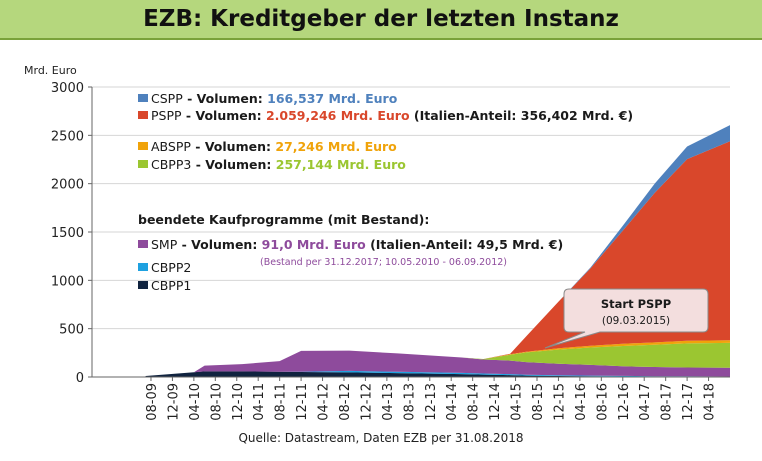  I want to click on area-cbpp3, so click(438, 359).